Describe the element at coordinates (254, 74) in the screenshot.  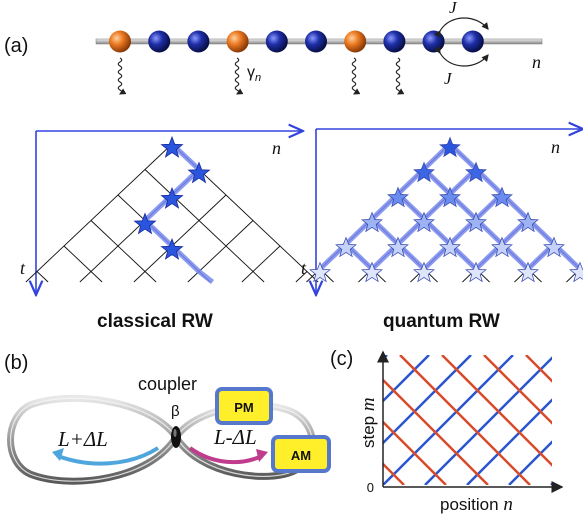
I see `decay-label: γn` at that location.